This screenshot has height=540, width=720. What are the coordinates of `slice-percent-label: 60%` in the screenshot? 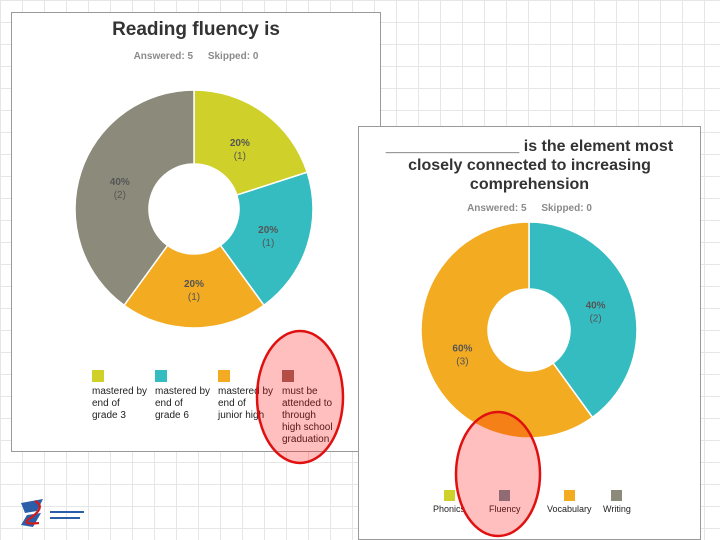 It's located at (462, 349).